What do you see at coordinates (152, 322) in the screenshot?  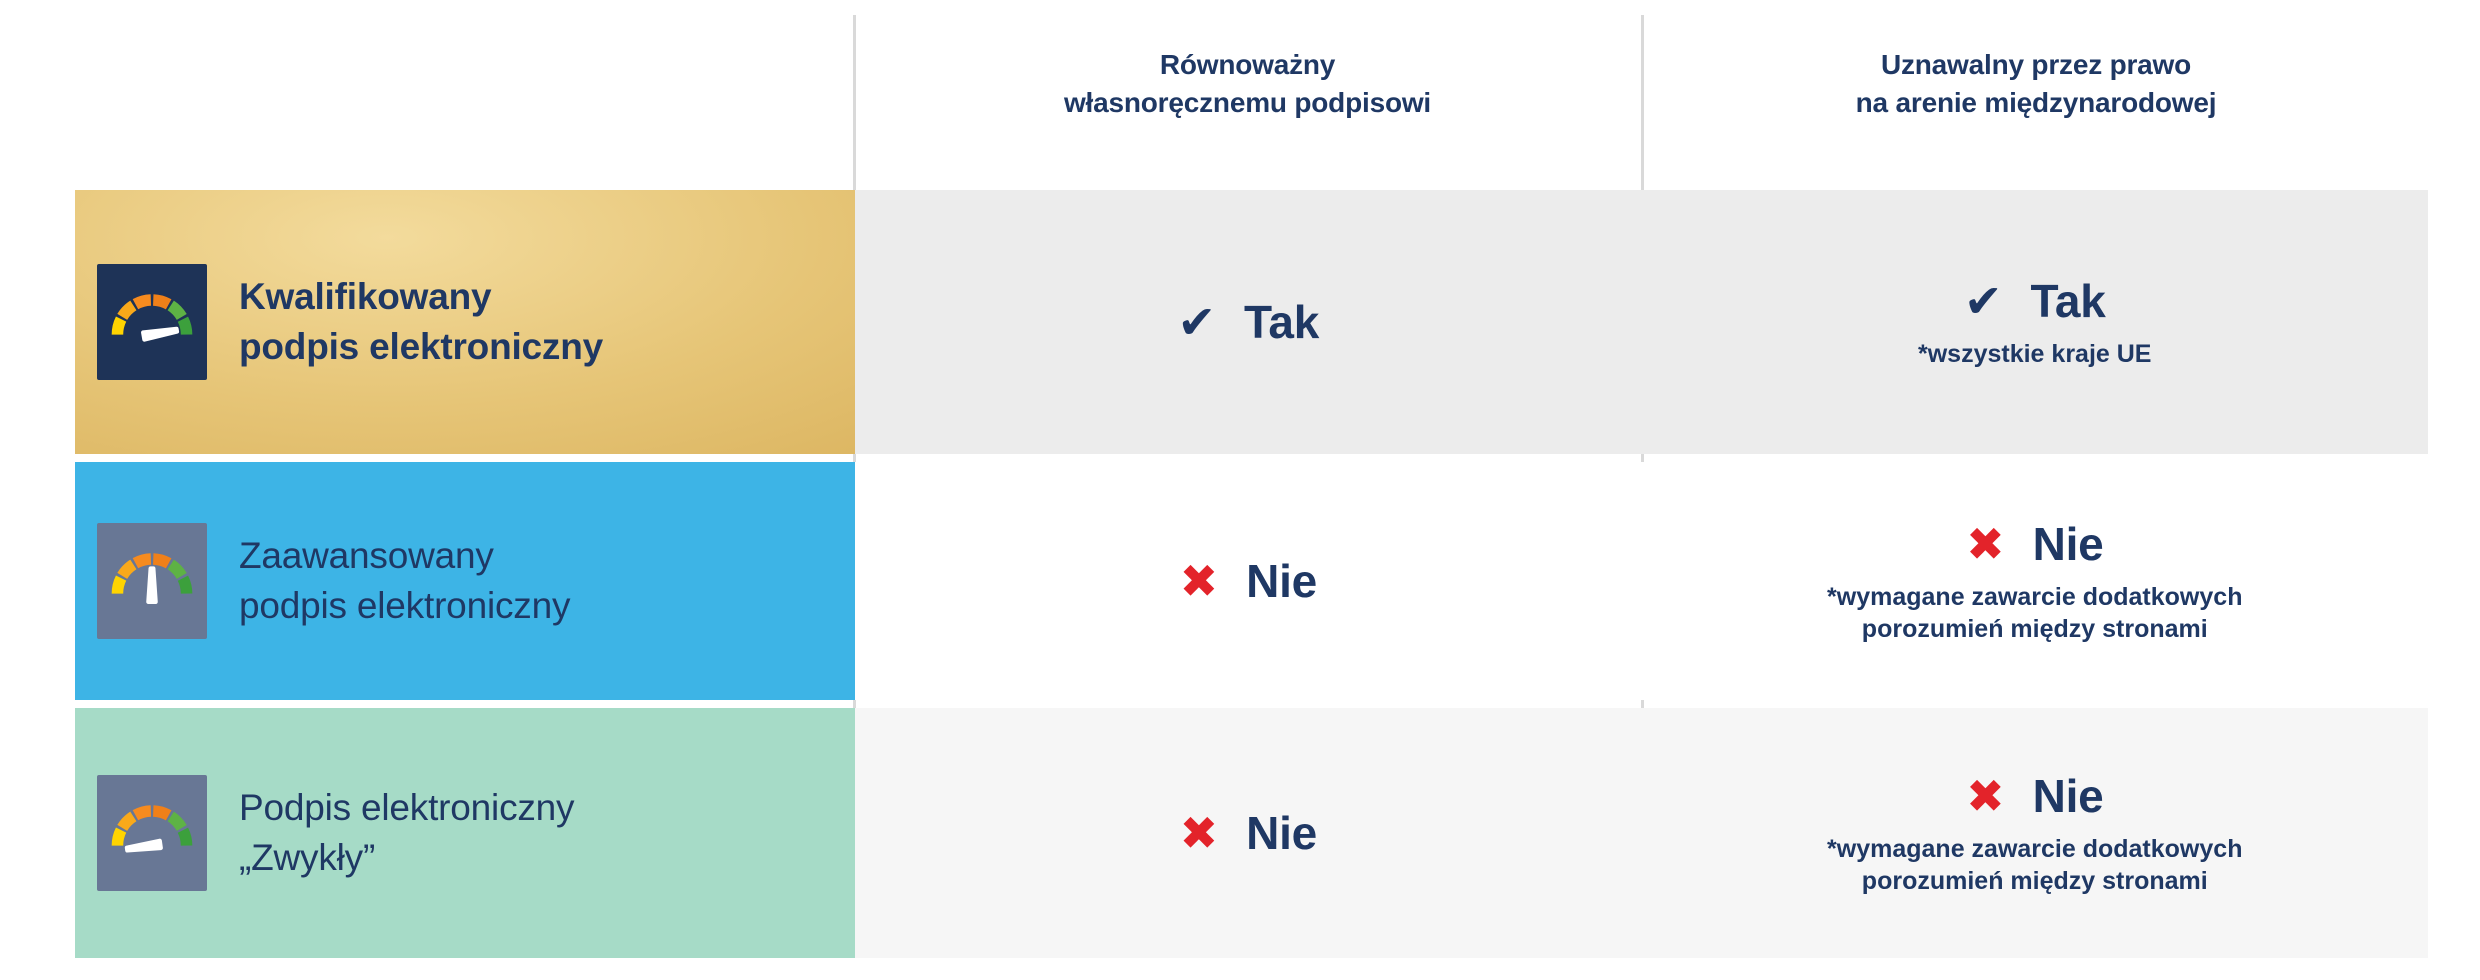 I see `gauge-high-icon` at bounding box center [152, 322].